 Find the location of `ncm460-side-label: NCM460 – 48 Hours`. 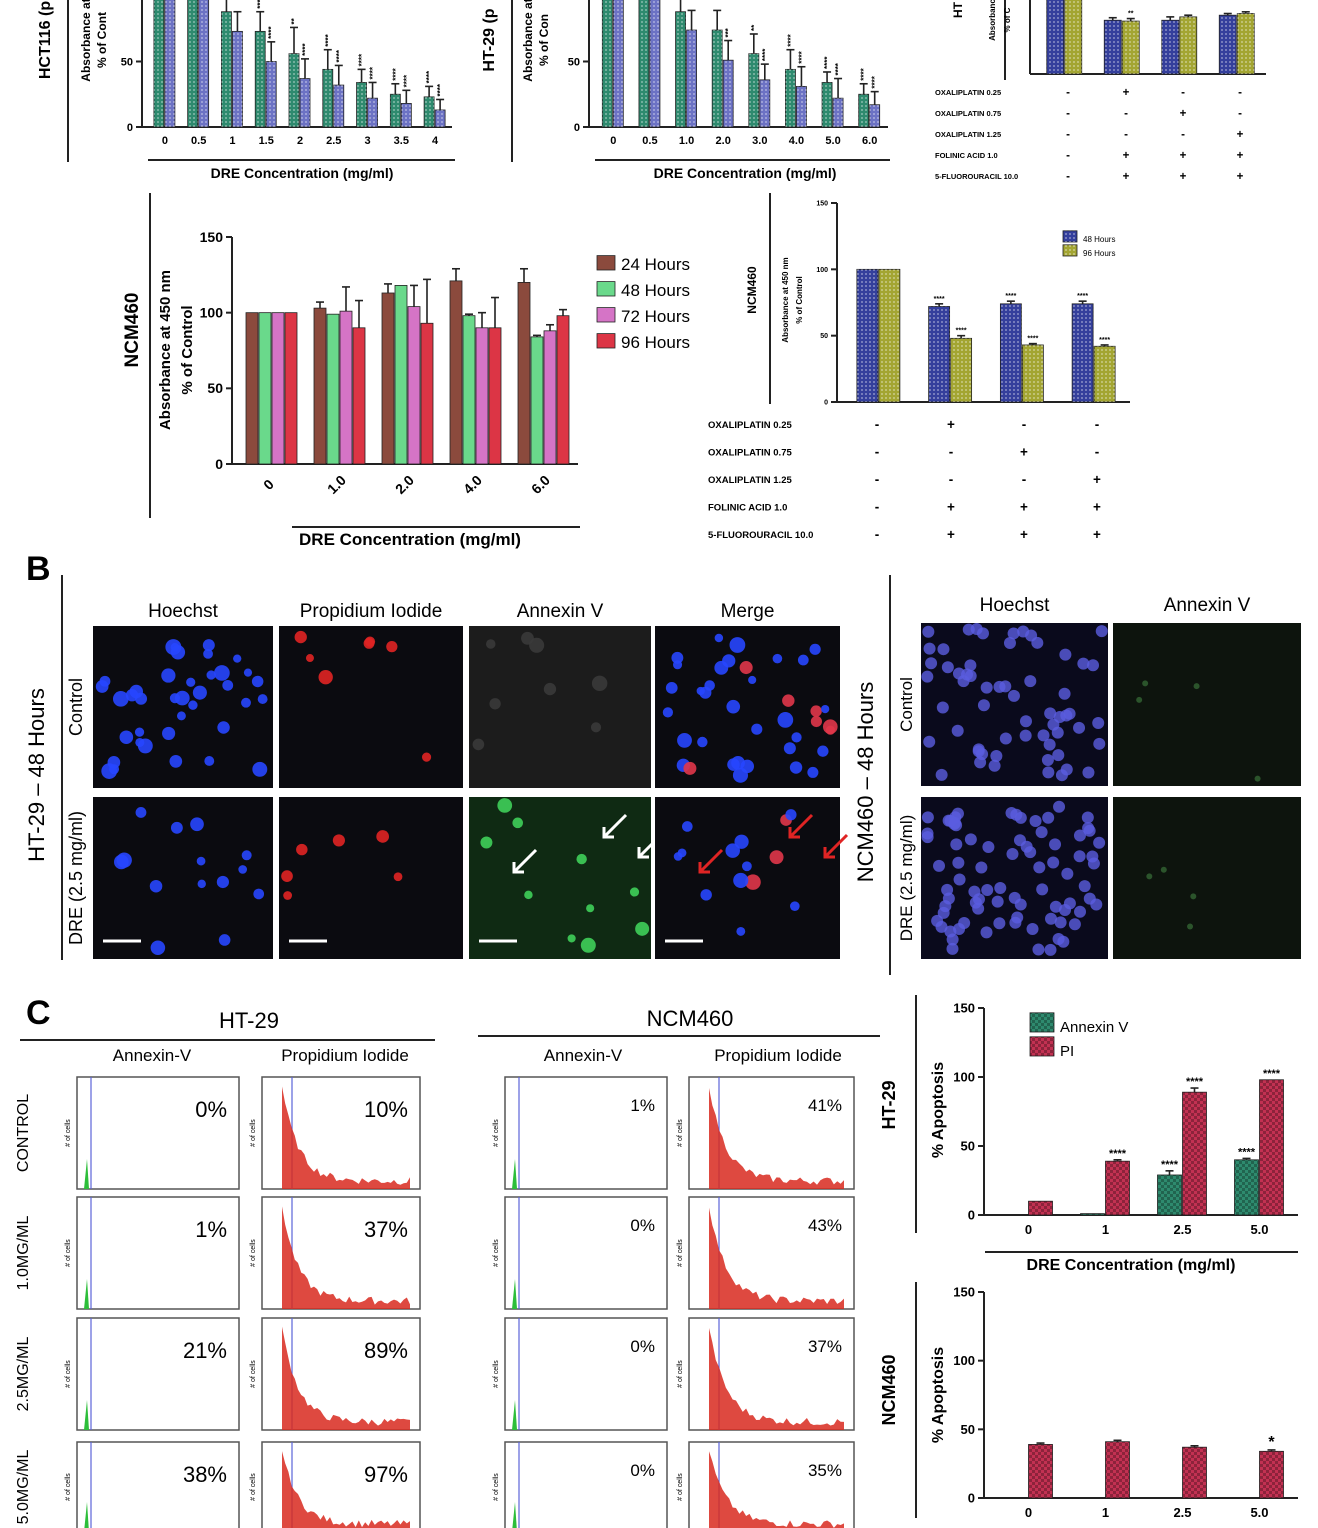

ncm460-side-label: NCM460 – 48 Hours is located at coordinates (865, 782).